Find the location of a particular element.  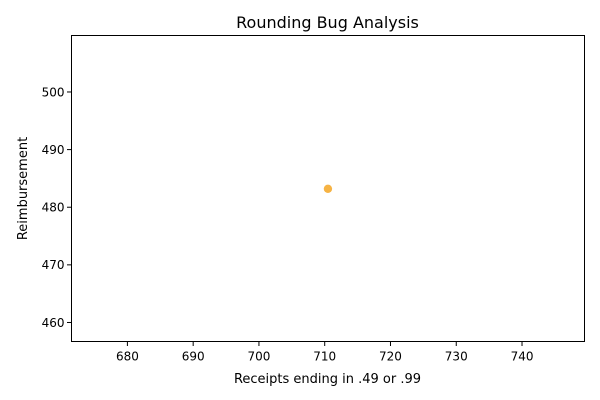

y-tick-label: 470 is located at coordinates (53, 265).